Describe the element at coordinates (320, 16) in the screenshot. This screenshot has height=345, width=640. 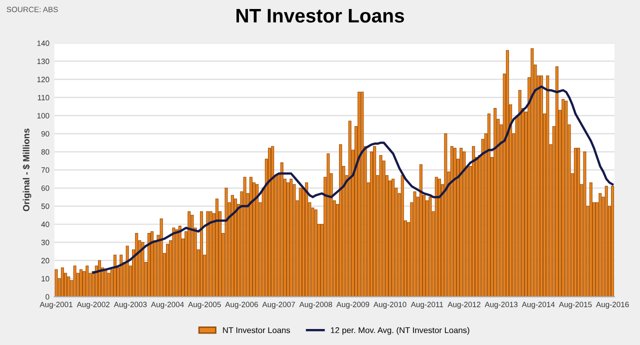
I see `chart-title: NT Investor Loans` at that location.